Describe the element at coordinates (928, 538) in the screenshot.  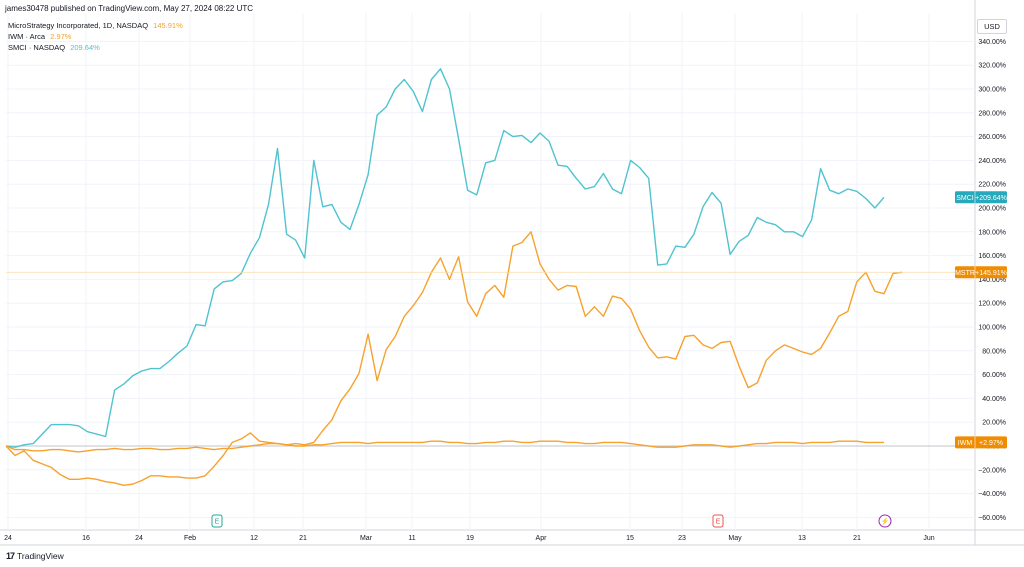
I see `x-tick-label: Jun` at that location.